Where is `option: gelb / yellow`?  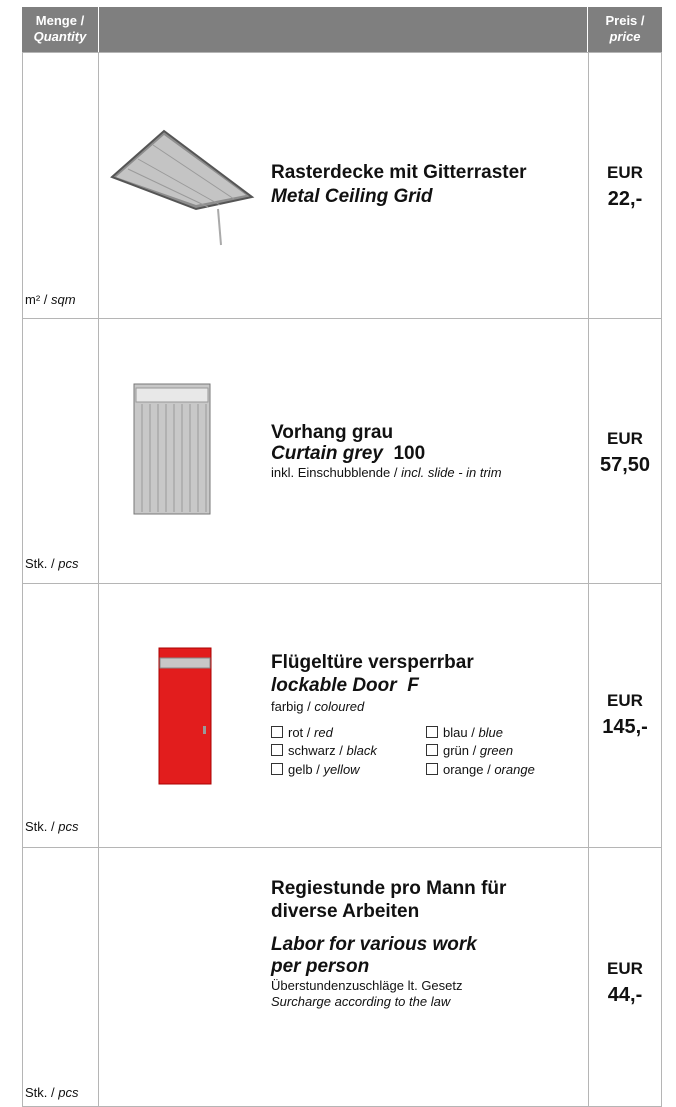 option: gelb / yellow is located at coordinates (315, 769).